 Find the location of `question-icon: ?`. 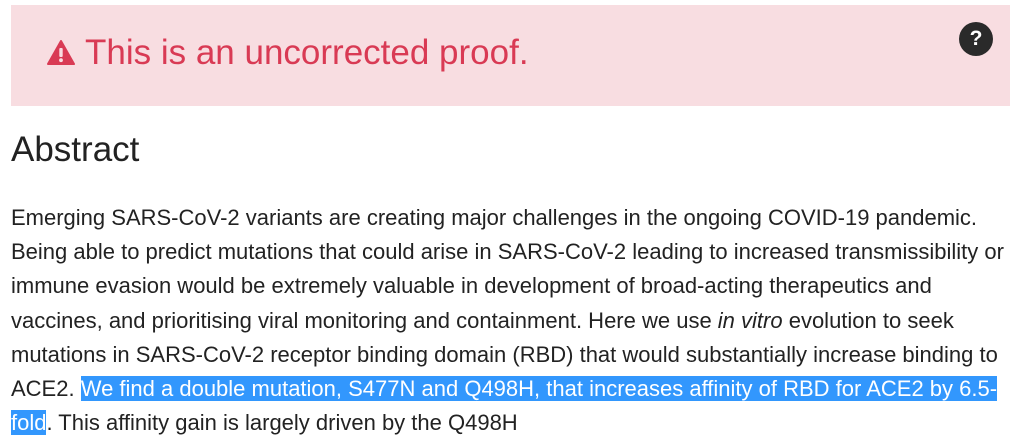

question-icon: ? is located at coordinates (976, 39).